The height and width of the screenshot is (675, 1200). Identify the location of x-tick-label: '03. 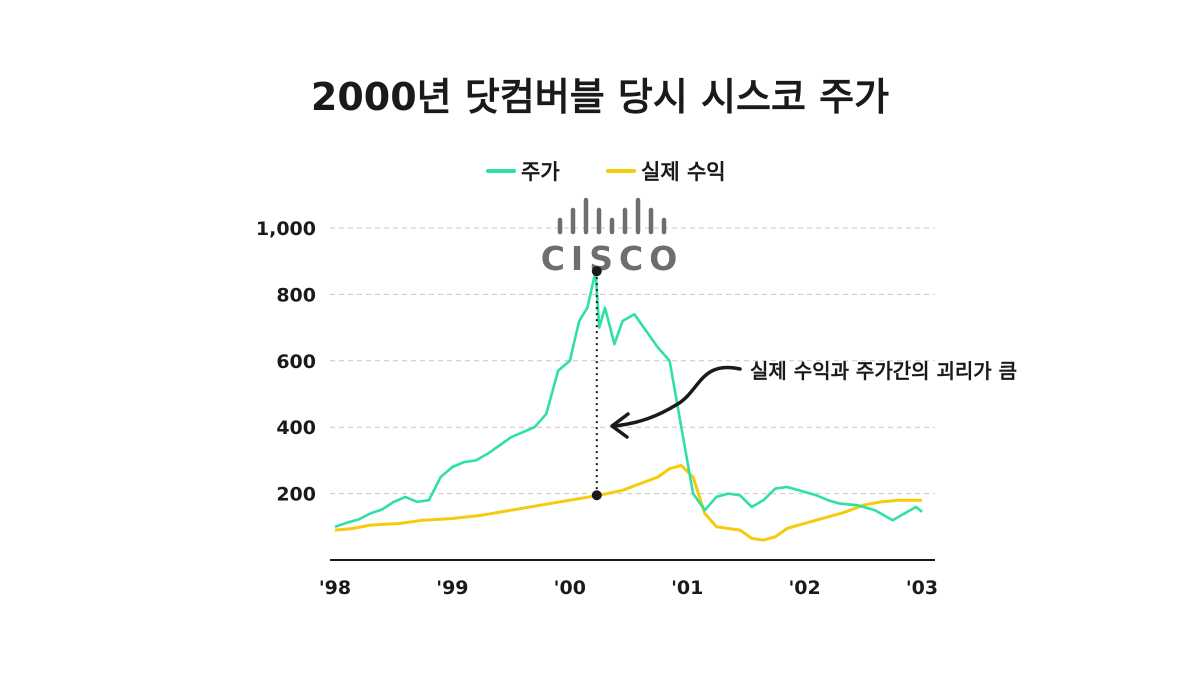
(922, 588).